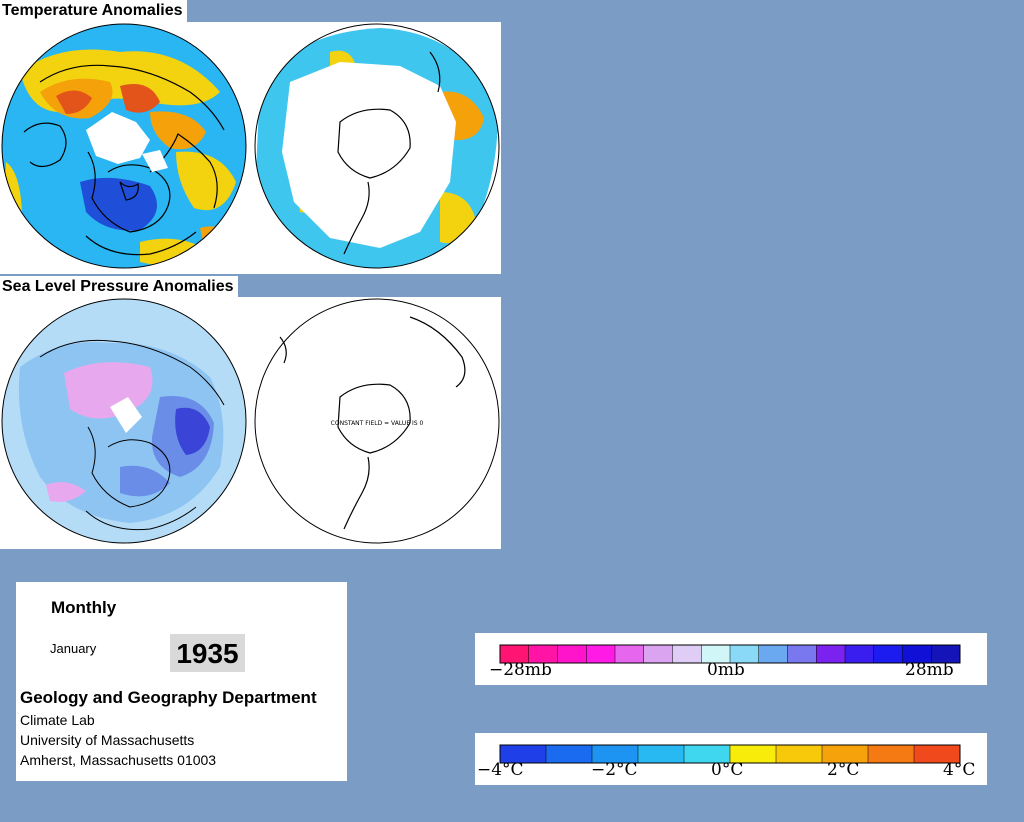  What do you see at coordinates (727, 770) in the screenshot?
I see `temperature-label-zero: 0°C` at bounding box center [727, 770].